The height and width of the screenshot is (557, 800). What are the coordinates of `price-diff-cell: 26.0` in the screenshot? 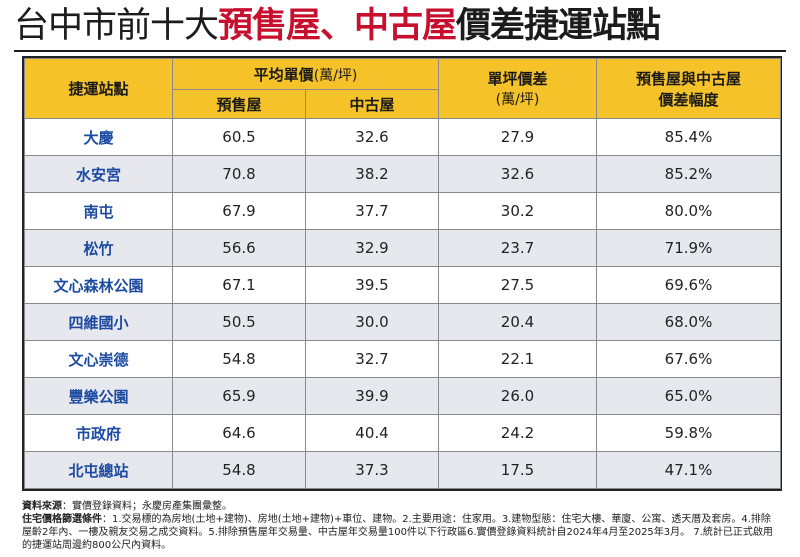 It's located at (517, 396).